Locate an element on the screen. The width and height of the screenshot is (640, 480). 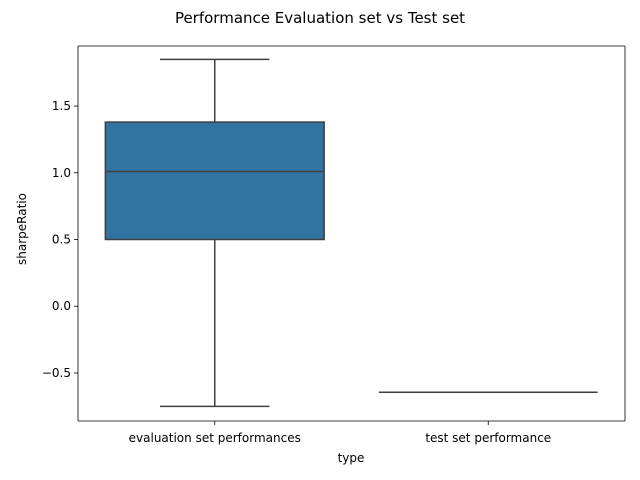
x-tick-label: evaluation set performances is located at coordinates (215, 438).